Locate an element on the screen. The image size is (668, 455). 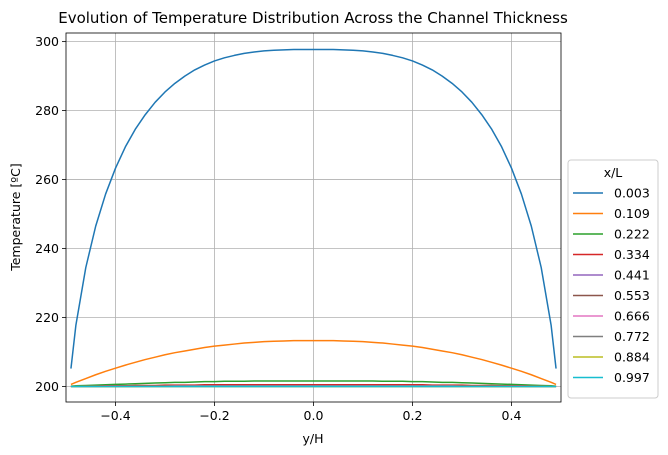
y-tick-label: 220 is located at coordinates (47, 317).